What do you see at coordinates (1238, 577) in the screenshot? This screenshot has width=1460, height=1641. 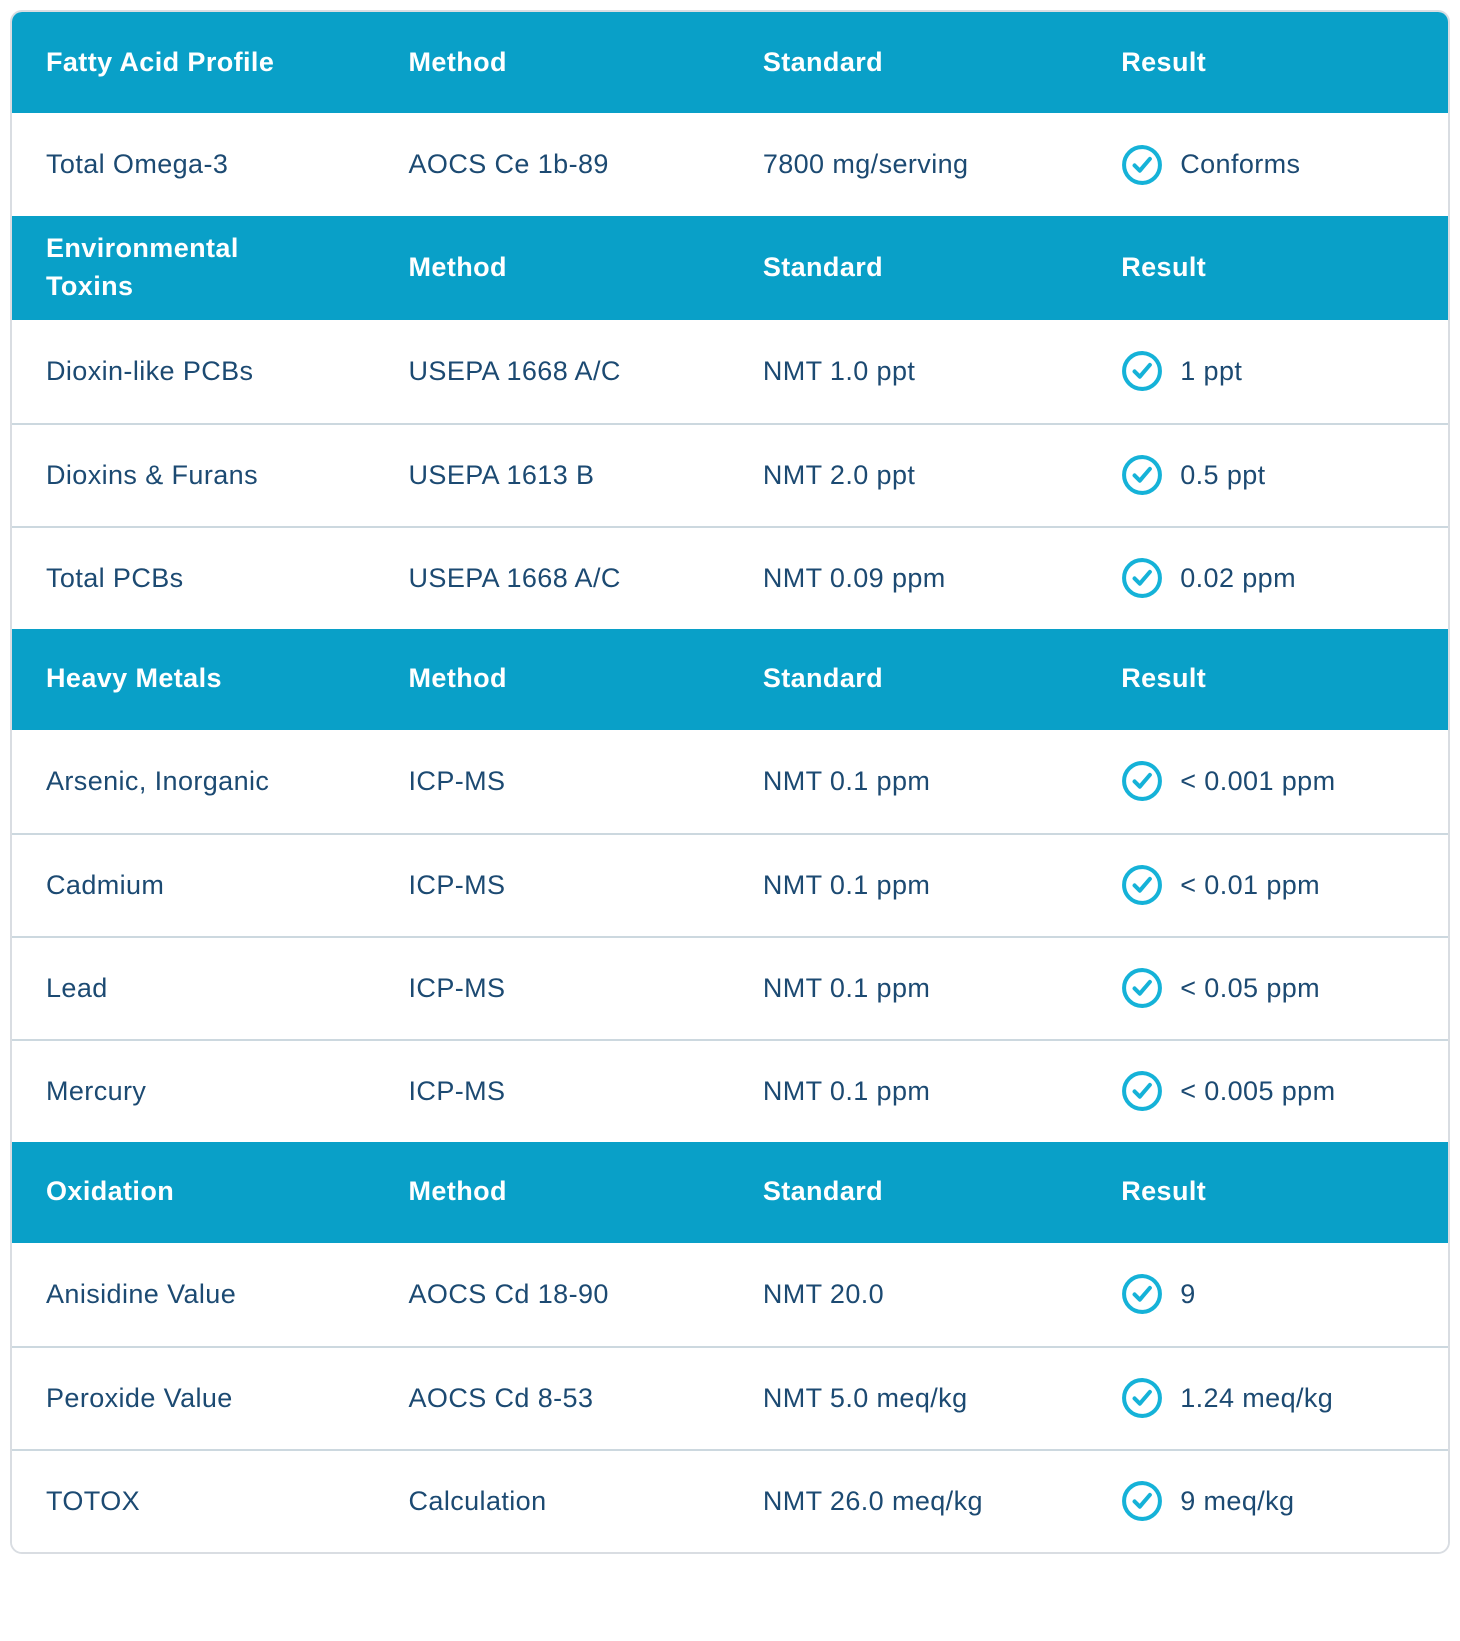 I see `result-value: 0.02 ppm` at bounding box center [1238, 577].